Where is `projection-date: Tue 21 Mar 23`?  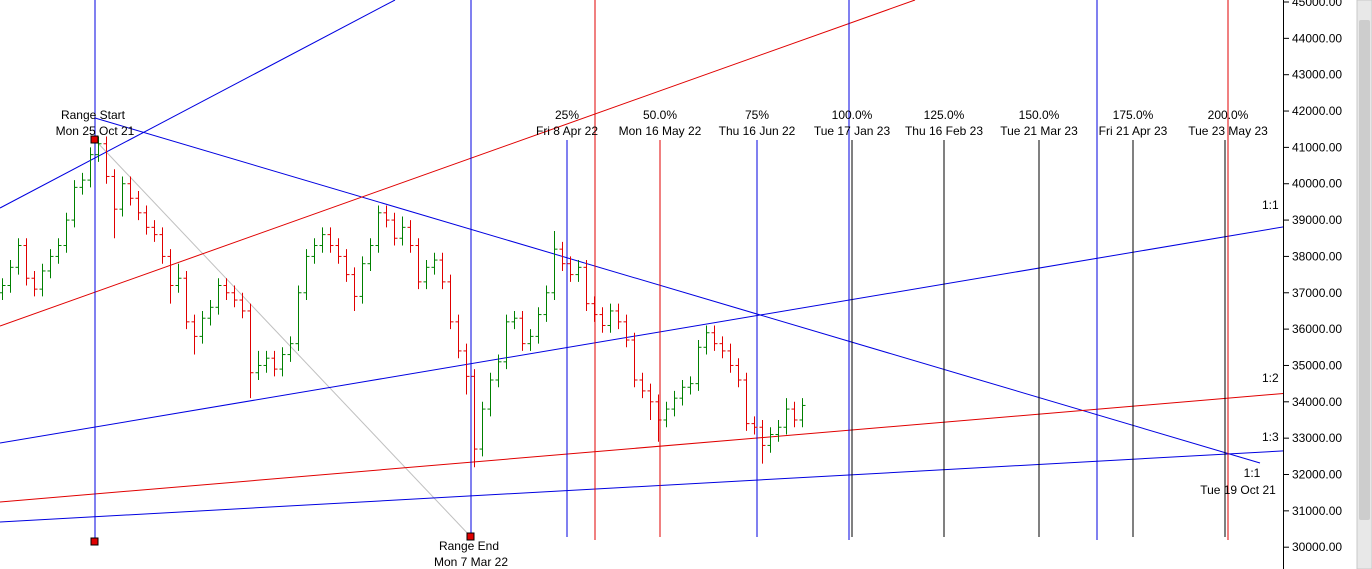 projection-date: Tue 21 Mar 23 is located at coordinates (1039, 131).